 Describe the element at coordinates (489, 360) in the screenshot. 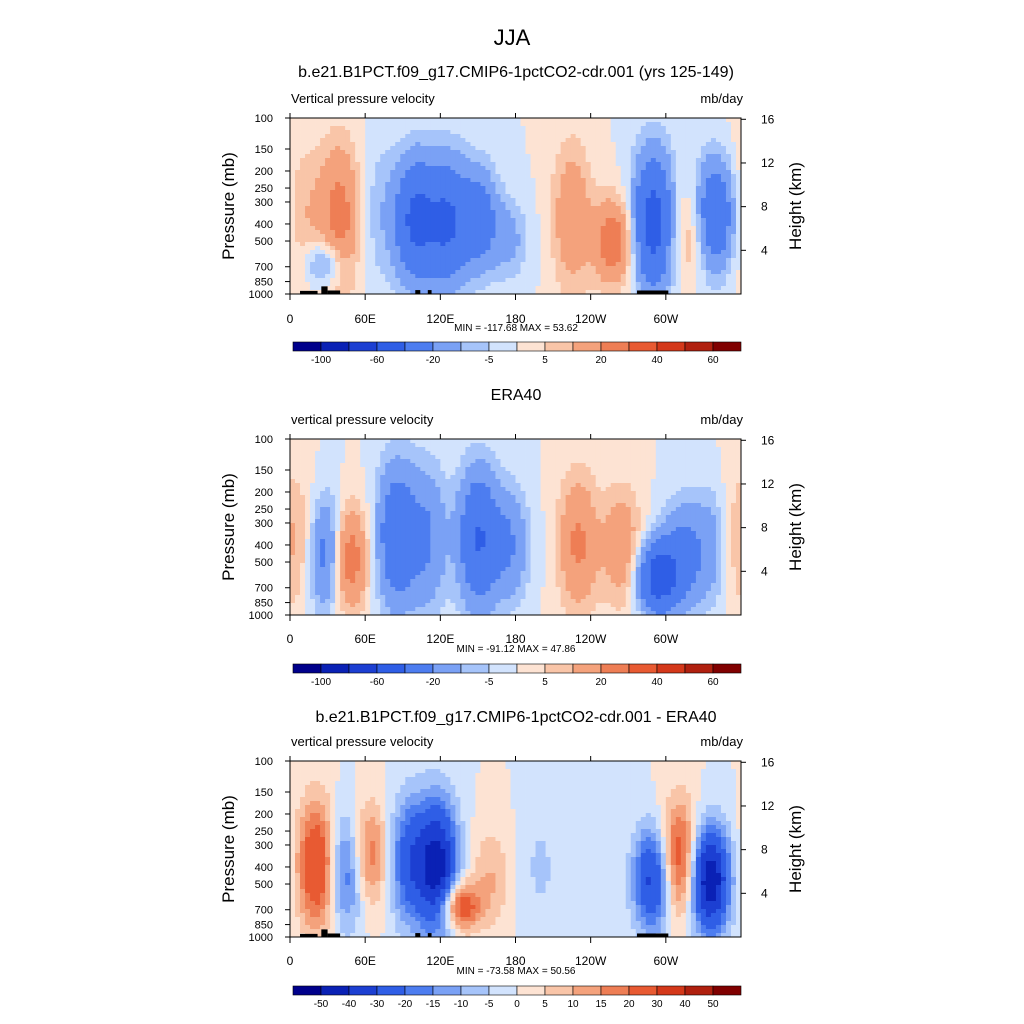

I see `colorbar-label: -5` at that location.